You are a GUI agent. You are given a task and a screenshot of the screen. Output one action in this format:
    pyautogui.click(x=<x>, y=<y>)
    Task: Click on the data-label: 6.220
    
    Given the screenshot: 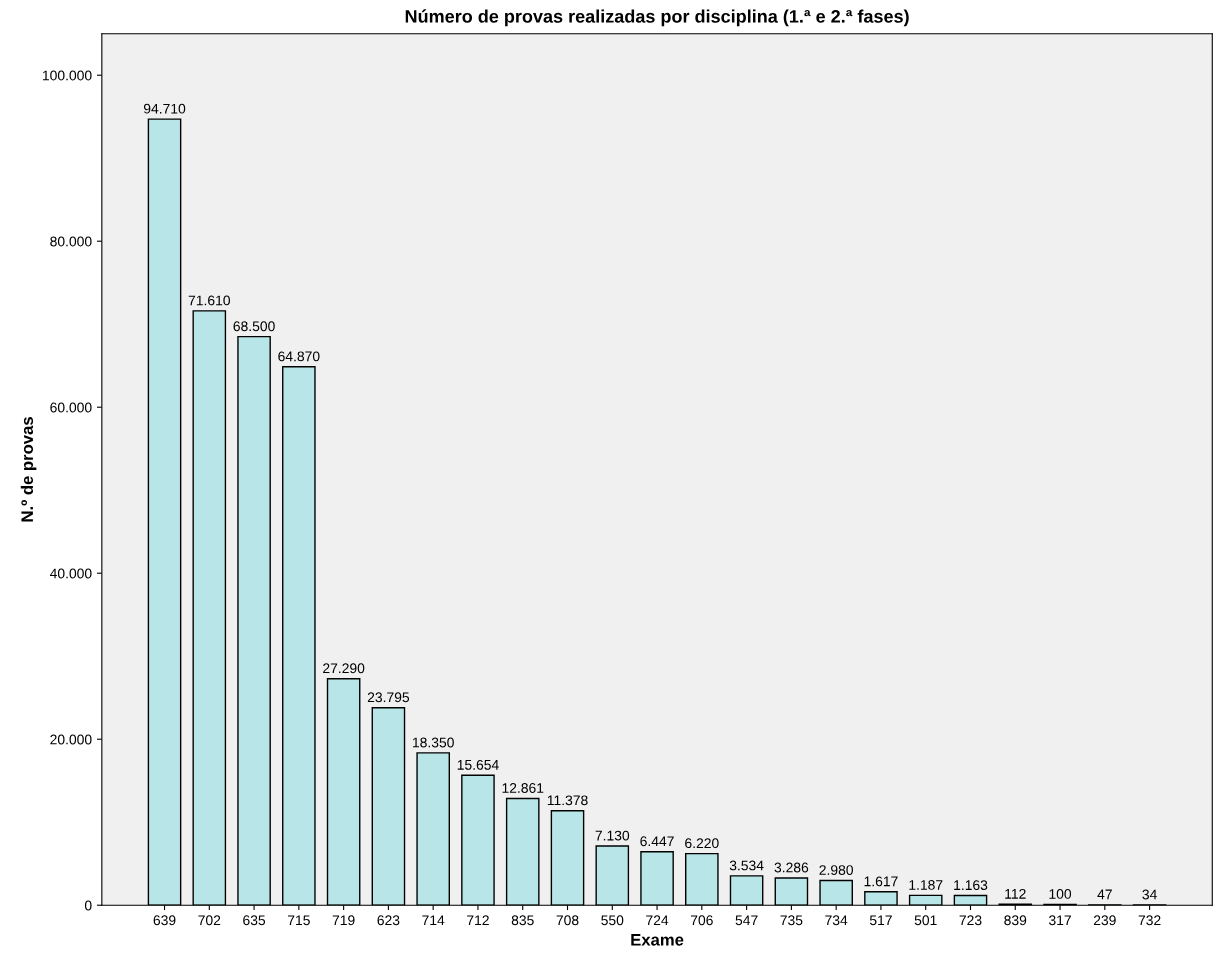 What is the action you would take?
    pyautogui.click(x=702, y=843)
    